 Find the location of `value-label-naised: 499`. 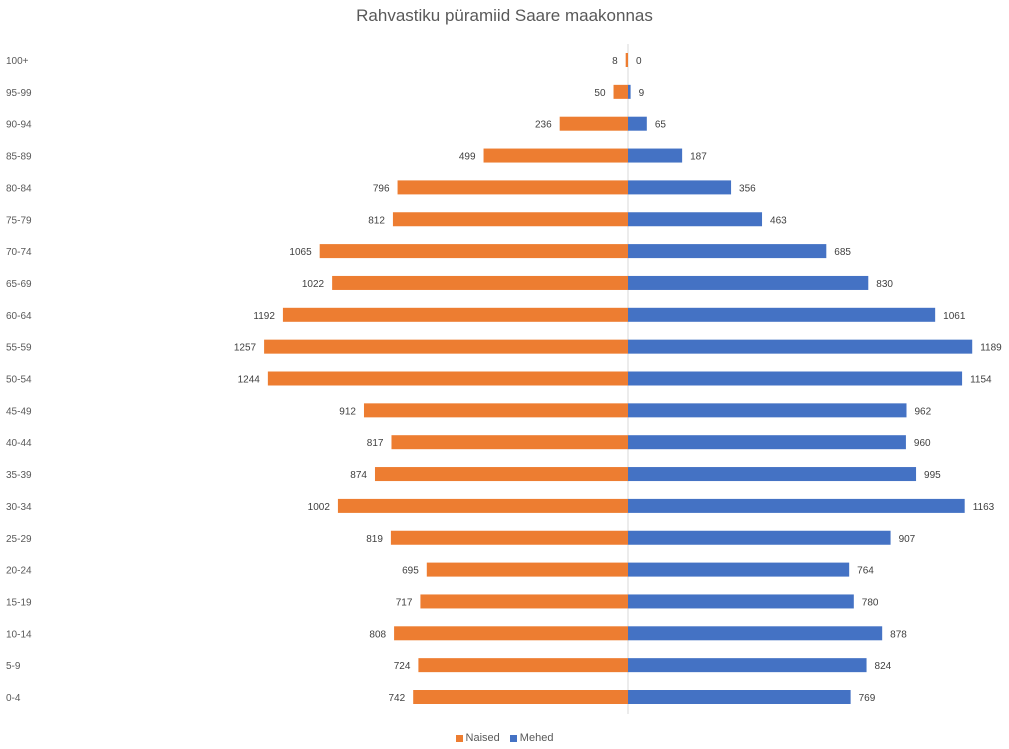

value-label-naised: 499 is located at coordinates (467, 157).